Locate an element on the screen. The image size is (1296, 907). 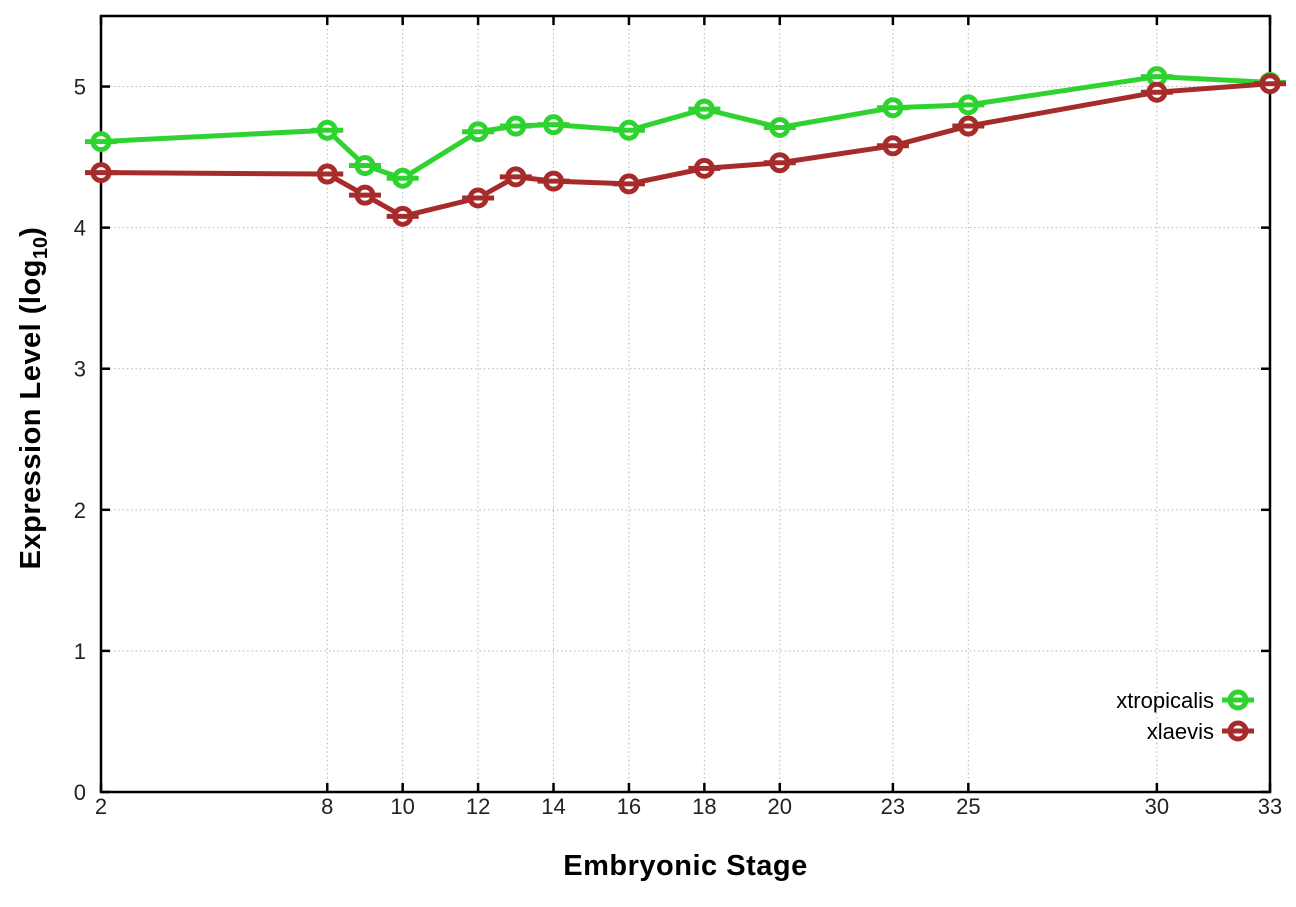
x-tick-label: 18 is located at coordinates (704, 806).